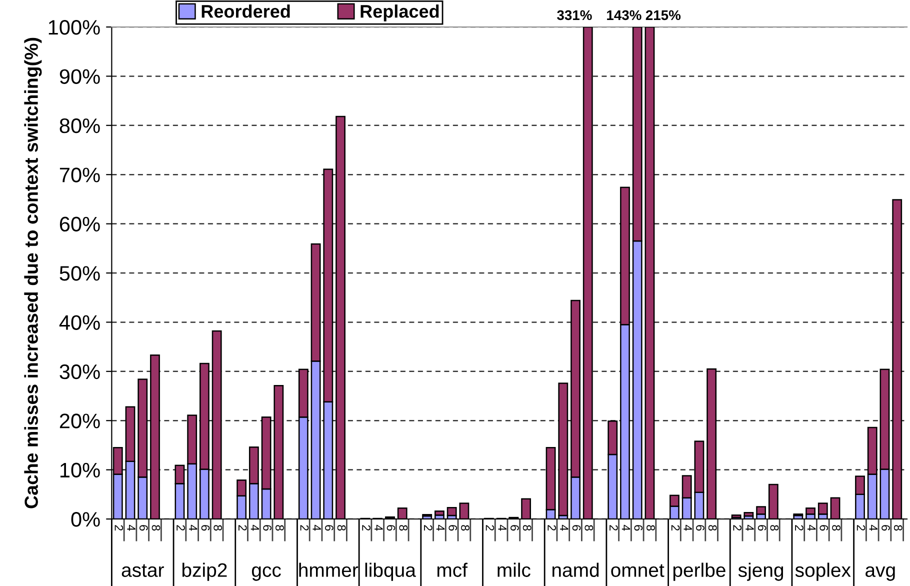  What do you see at coordinates (880, 573) in the screenshot?
I see `text: avg` at bounding box center [880, 573].